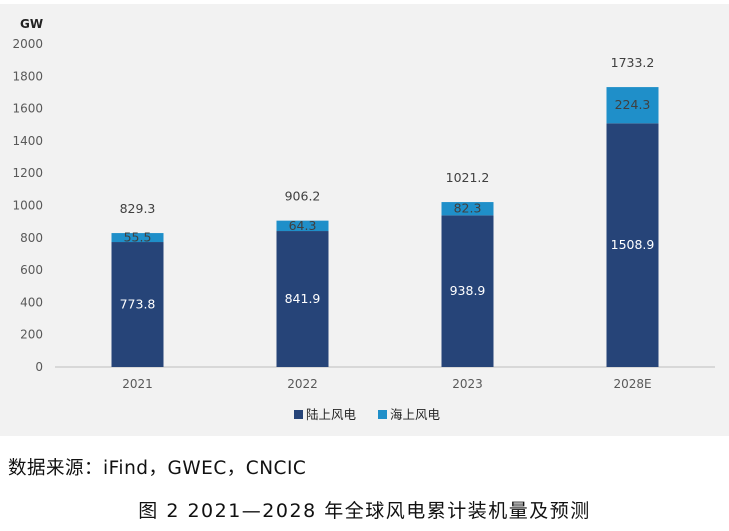 This screenshot has width=729, height=531. I want to click on y-tick-label: 0, so click(39, 367).